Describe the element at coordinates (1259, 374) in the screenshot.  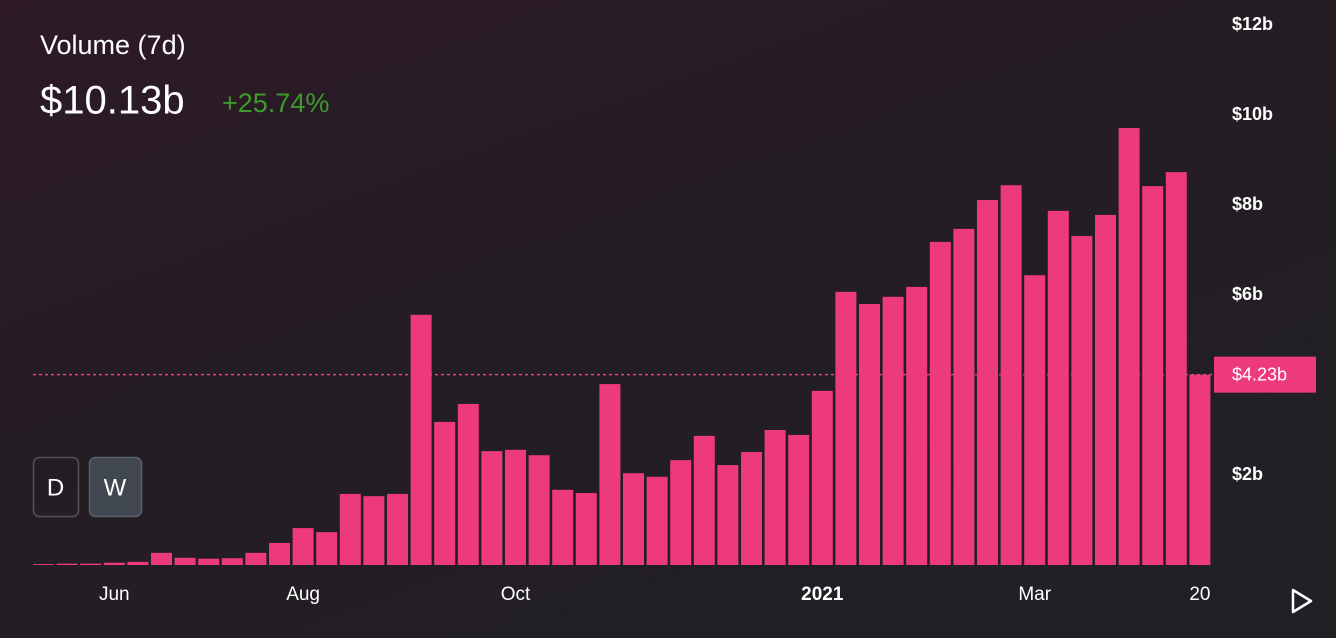
I see `current-value-label: $4.23b` at that location.